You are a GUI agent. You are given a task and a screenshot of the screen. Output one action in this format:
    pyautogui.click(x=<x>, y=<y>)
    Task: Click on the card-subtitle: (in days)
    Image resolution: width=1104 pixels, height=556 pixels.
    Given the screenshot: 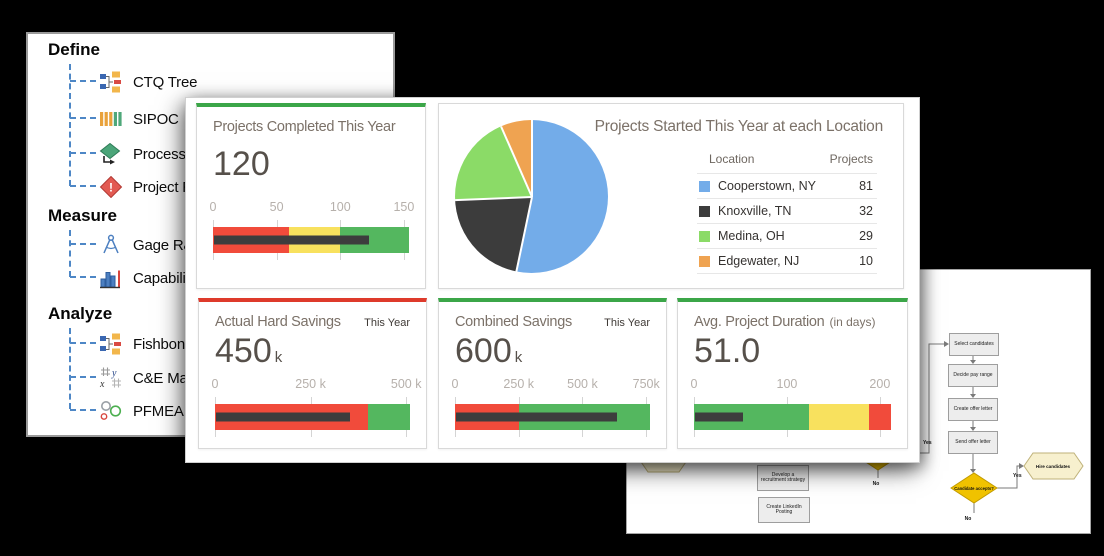 What is the action you would take?
    pyautogui.click(x=852, y=322)
    